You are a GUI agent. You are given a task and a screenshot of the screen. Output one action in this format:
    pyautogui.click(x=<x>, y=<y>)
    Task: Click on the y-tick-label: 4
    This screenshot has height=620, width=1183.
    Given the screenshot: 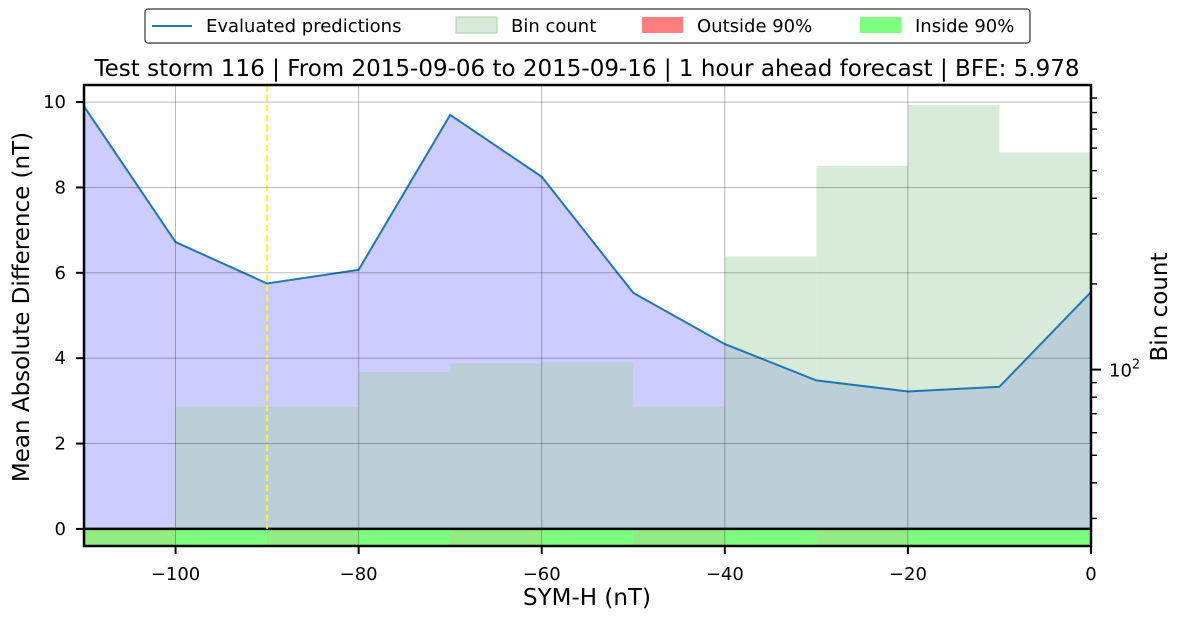 What is the action you would take?
    pyautogui.click(x=60, y=358)
    